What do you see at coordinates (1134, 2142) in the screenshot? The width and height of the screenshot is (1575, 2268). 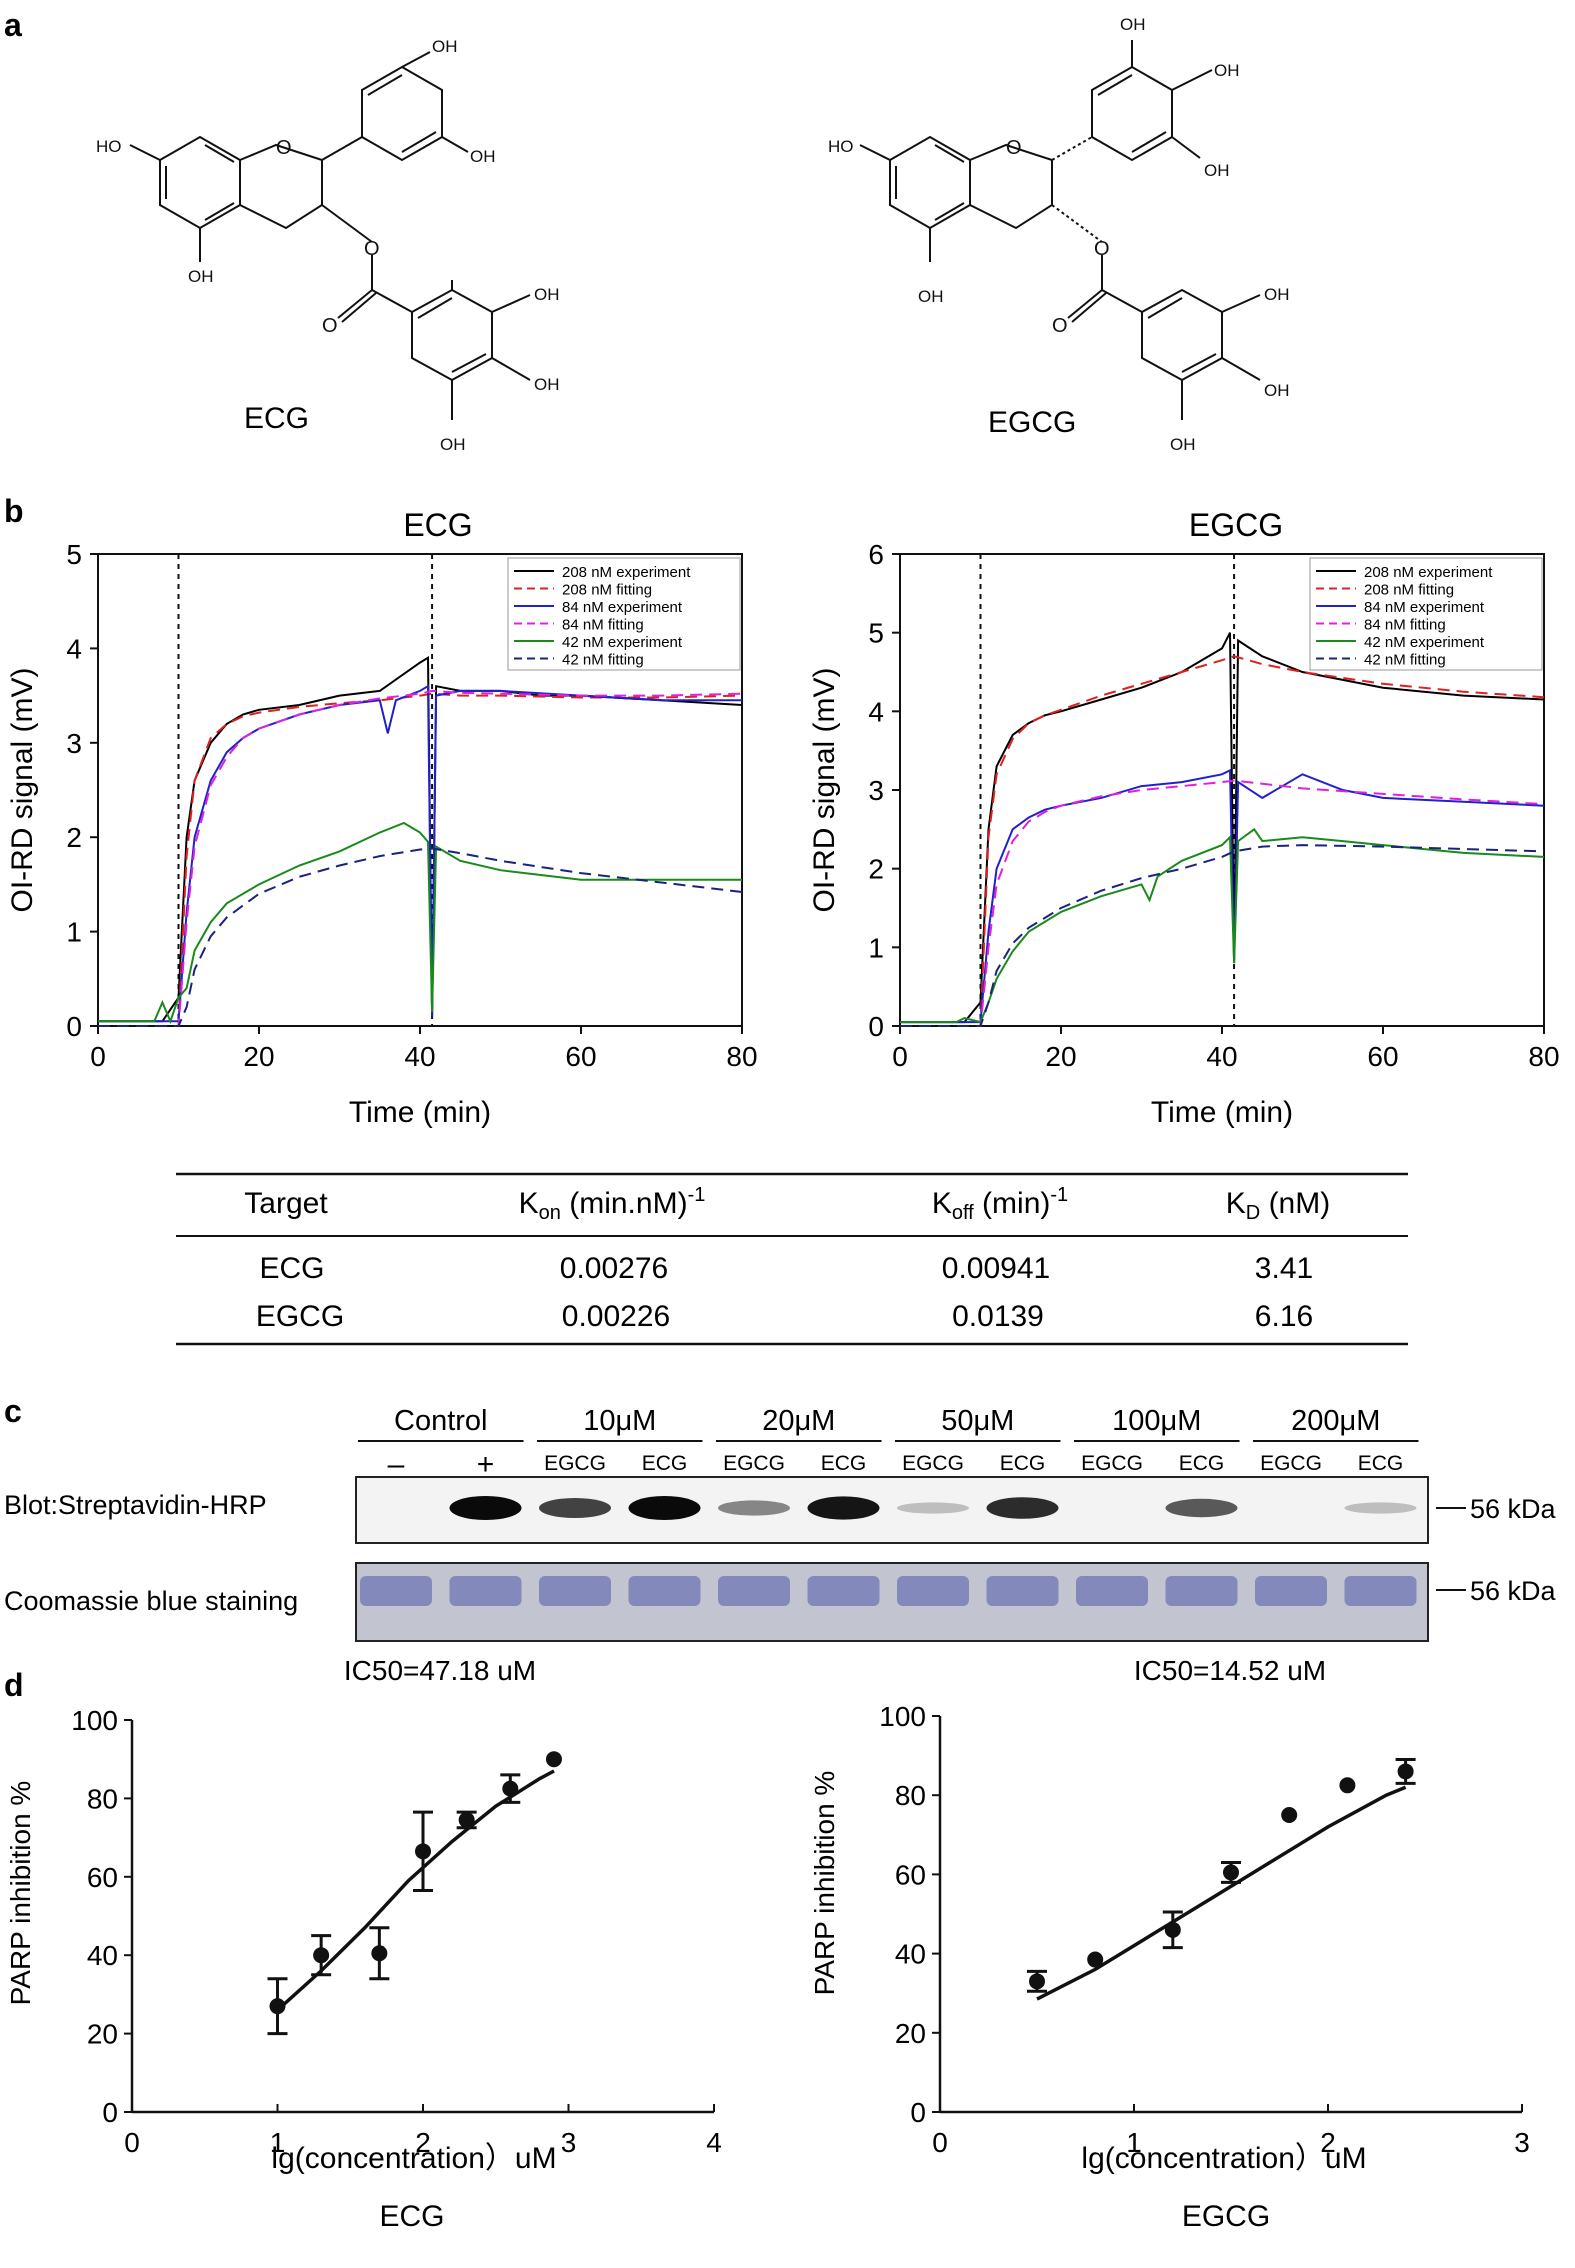 I see `x-tick-label: 1` at bounding box center [1134, 2142].